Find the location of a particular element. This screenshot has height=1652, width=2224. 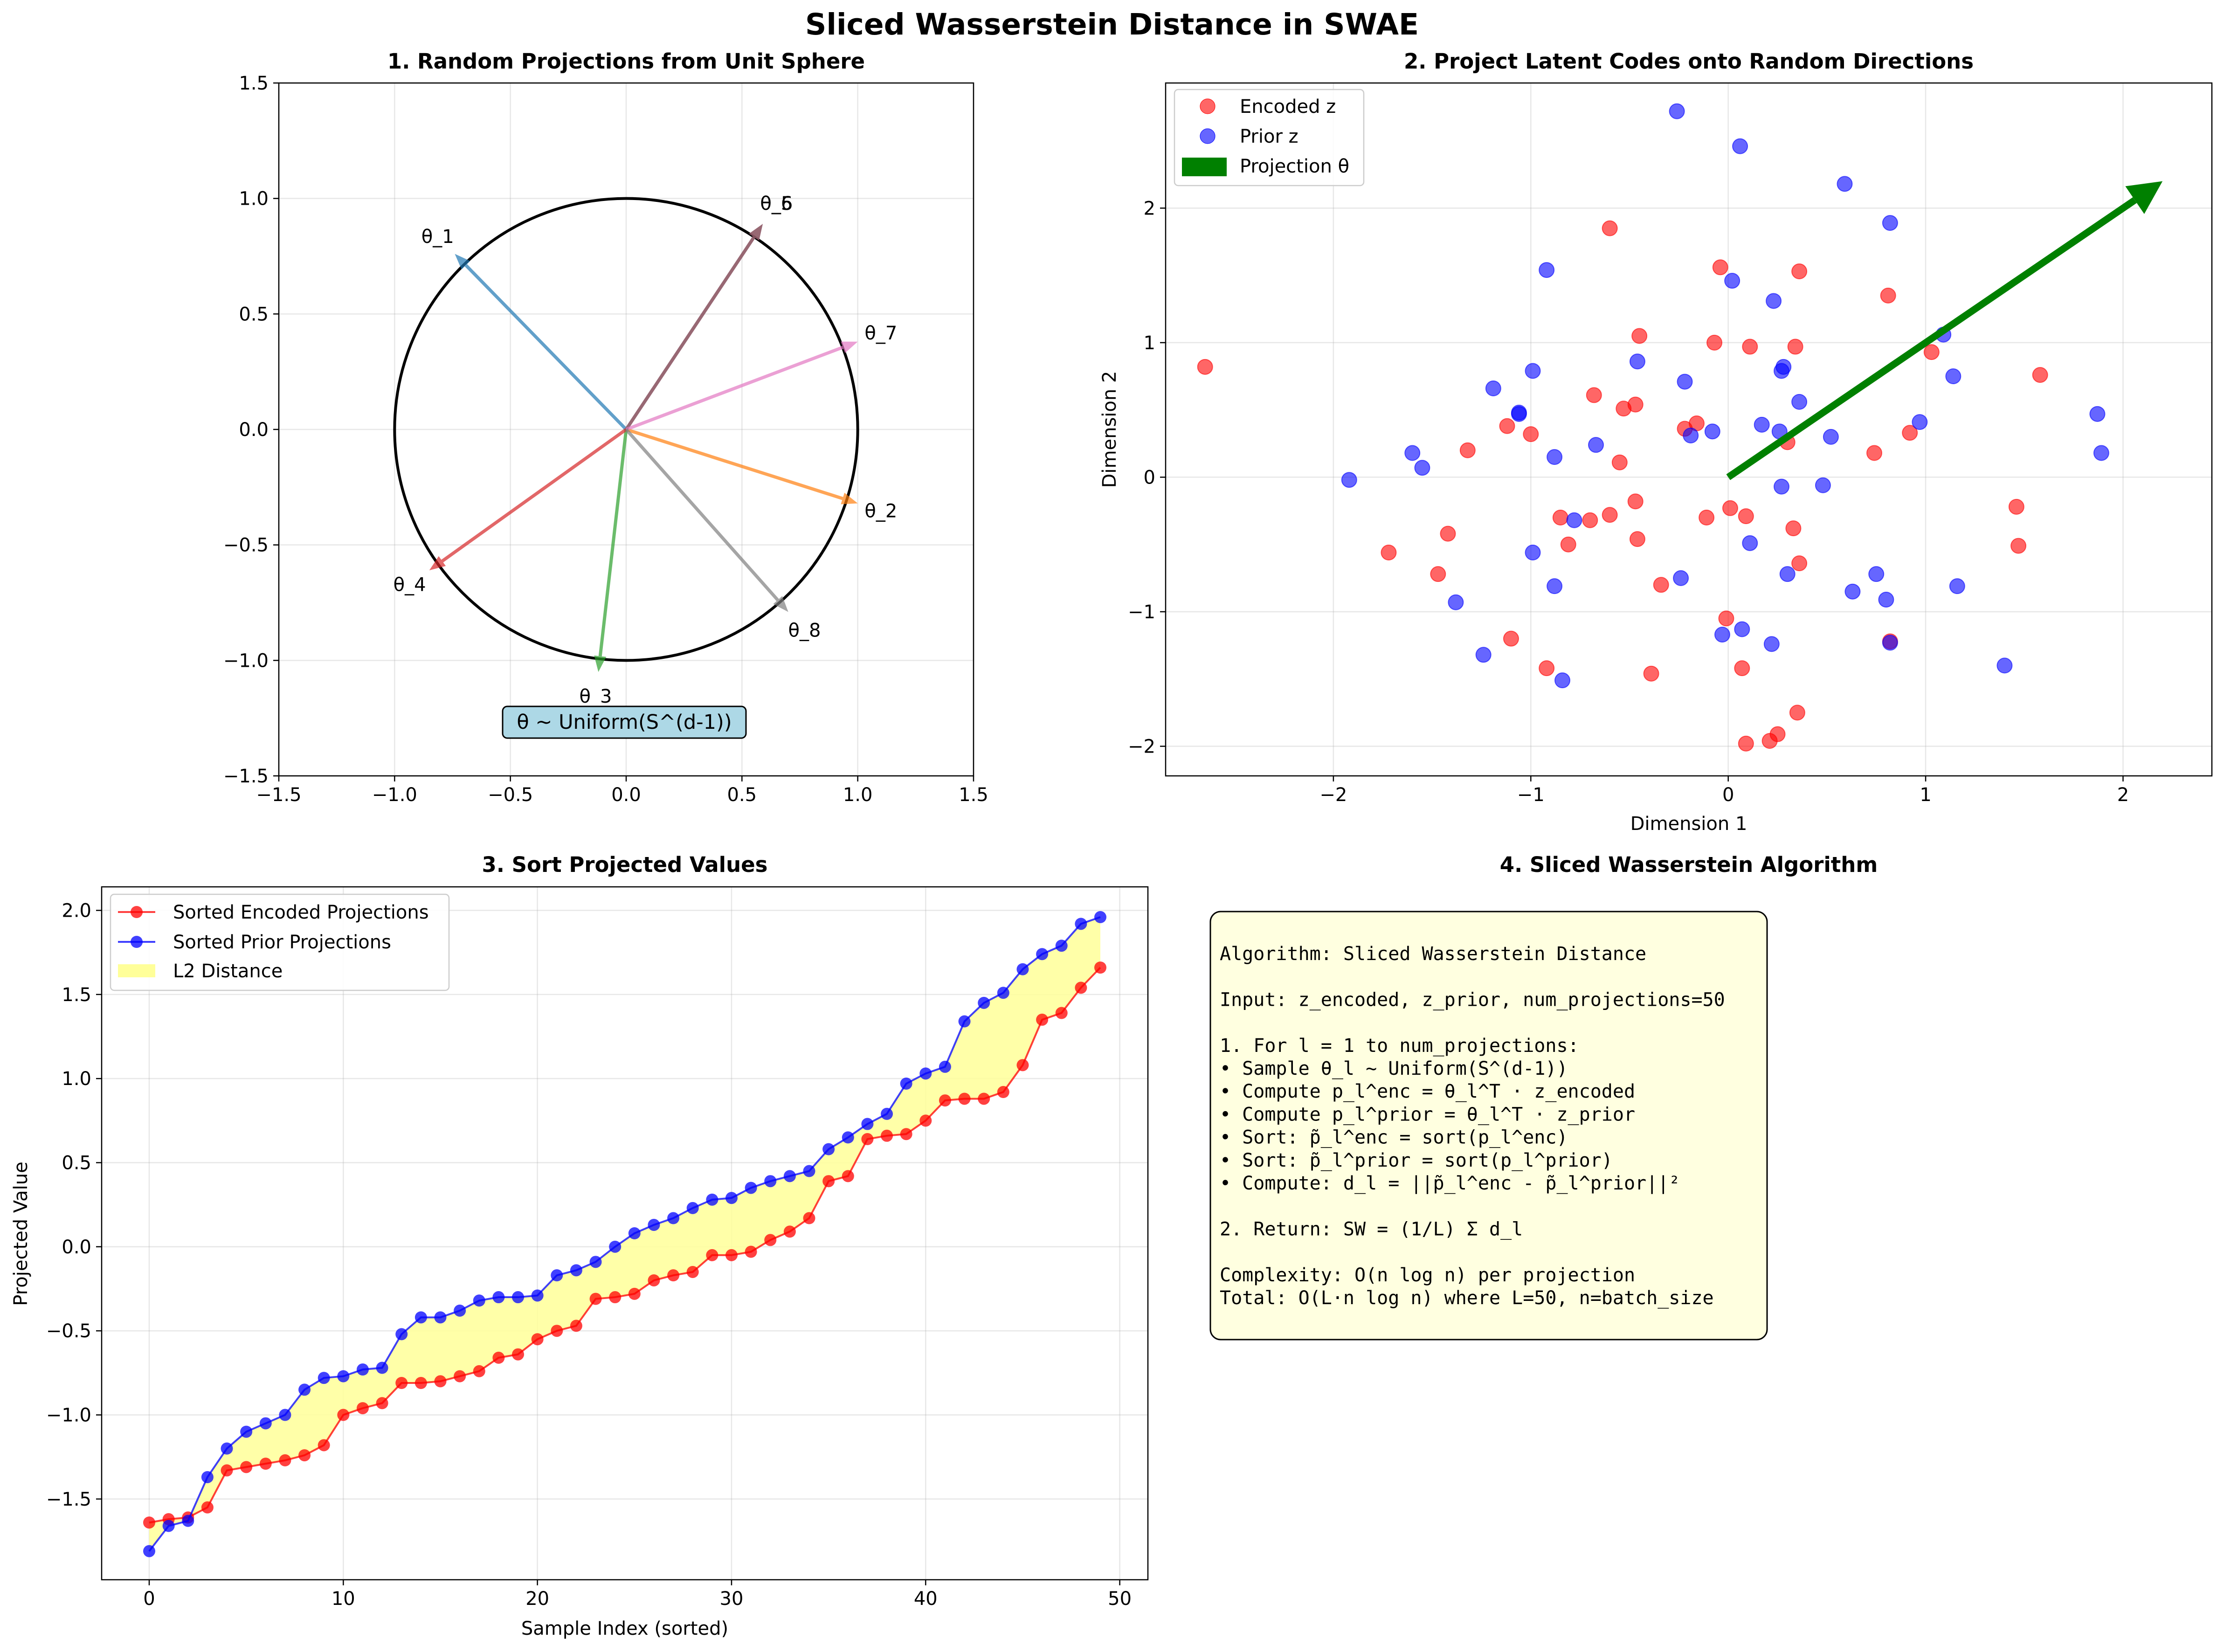

projection-vector-6-shaft is located at coordinates (691, 333).